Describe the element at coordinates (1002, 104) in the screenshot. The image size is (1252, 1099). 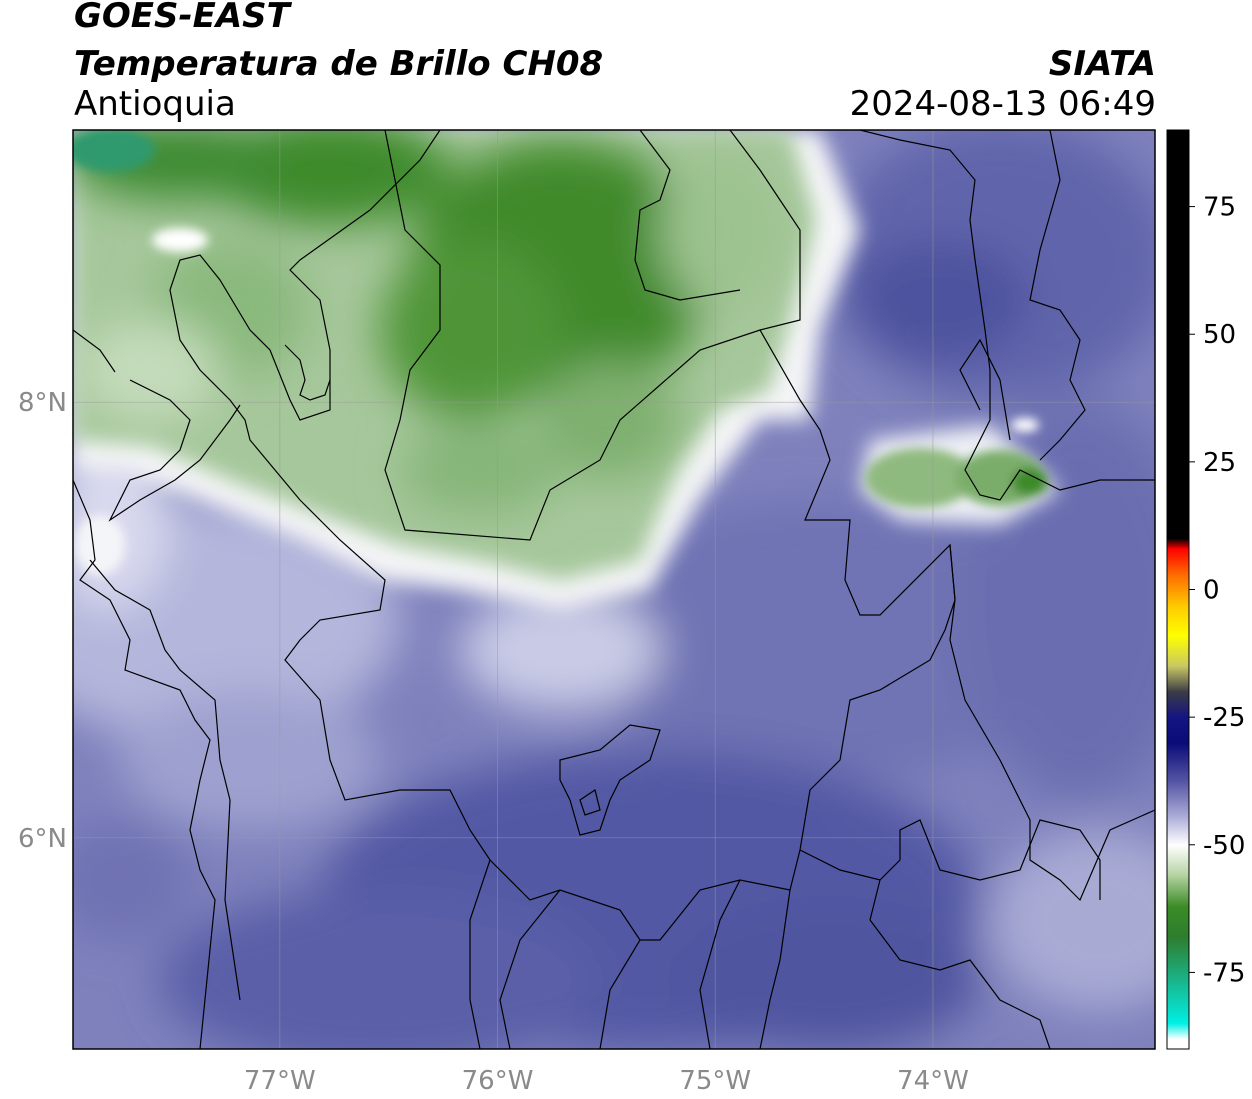
I see `timestamp: 2024-08-13 06:49` at that location.